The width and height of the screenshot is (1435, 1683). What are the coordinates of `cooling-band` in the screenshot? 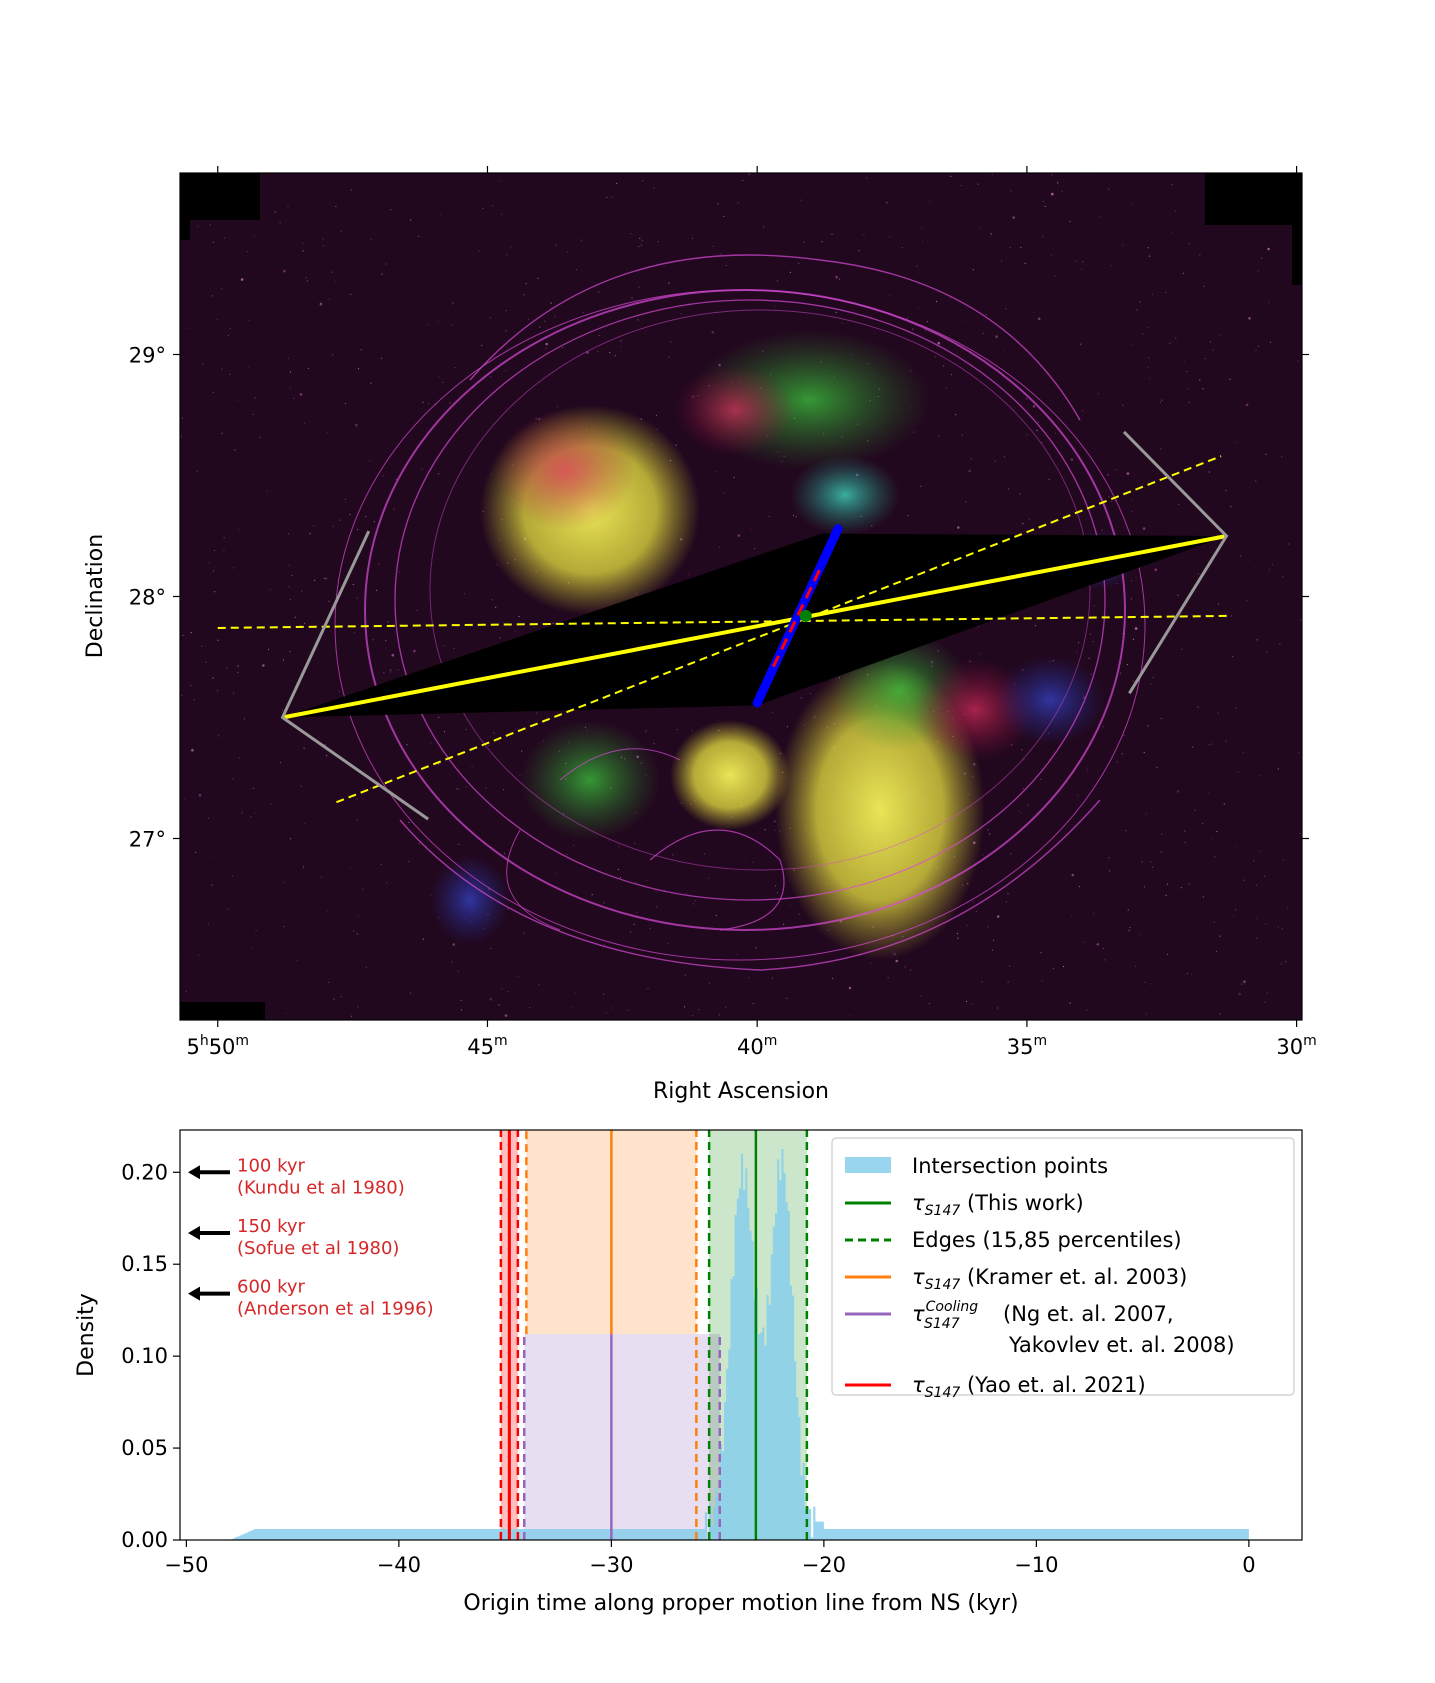 It's located at (622, 1437).